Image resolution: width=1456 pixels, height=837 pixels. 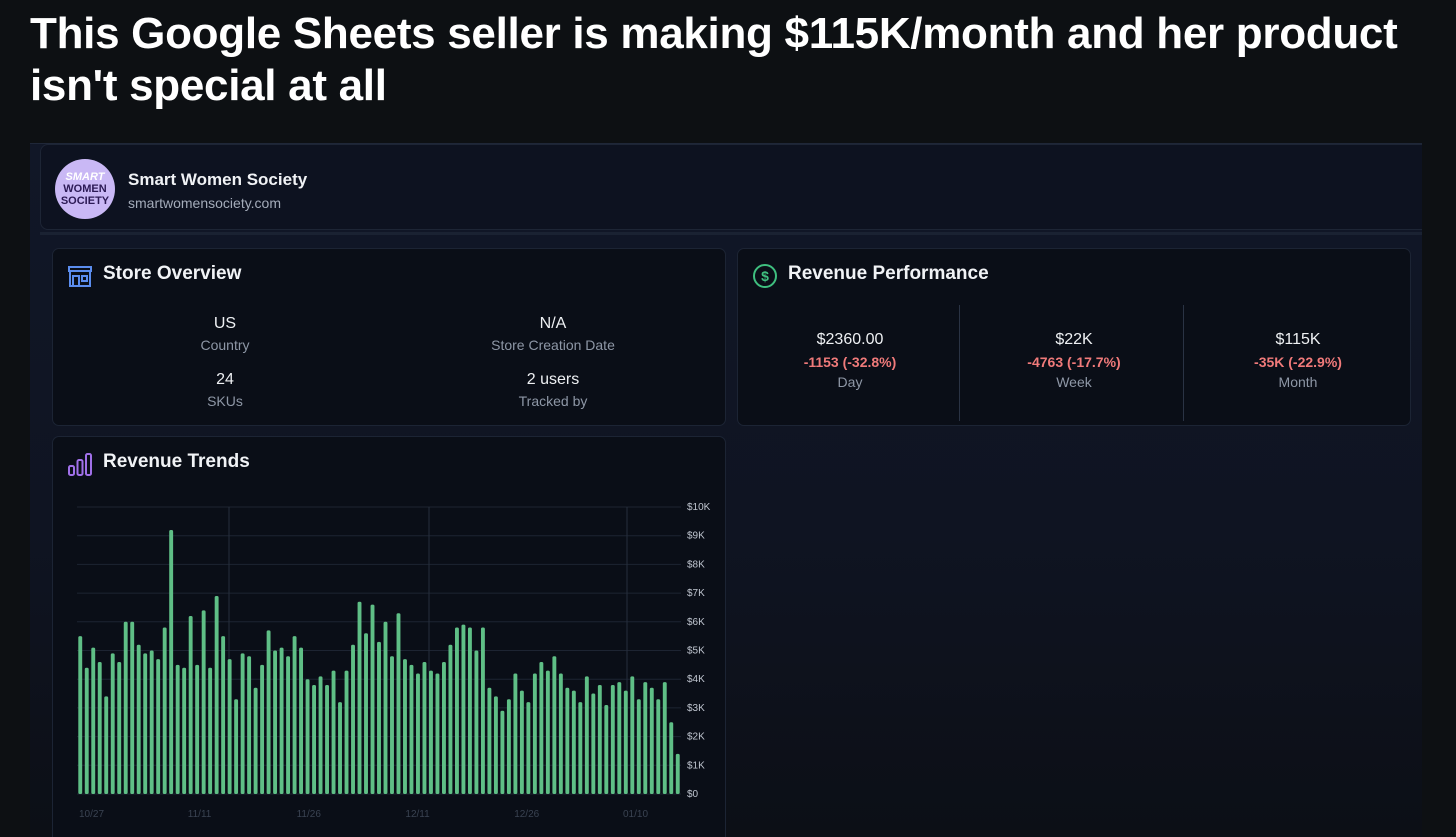 What do you see at coordinates (176, 461) in the screenshot?
I see `revenue-trends-title: Revenue Trends` at bounding box center [176, 461].